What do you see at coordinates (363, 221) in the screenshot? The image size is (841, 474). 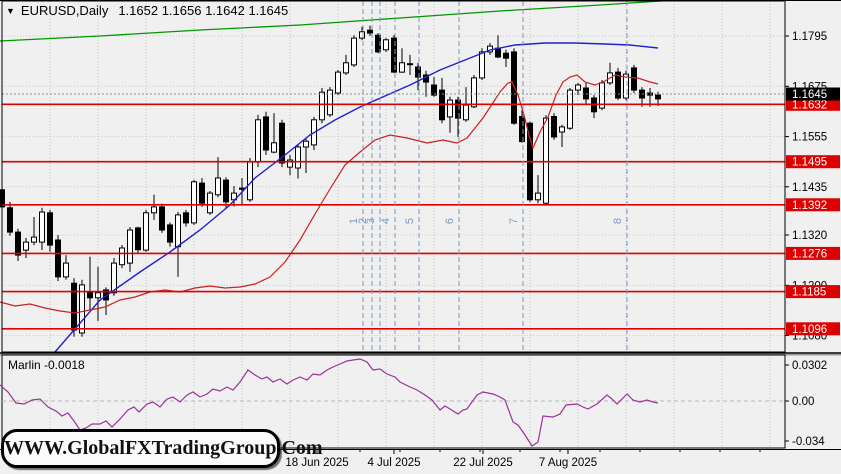 I see `event-line-number: 2` at bounding box center [363, 221].